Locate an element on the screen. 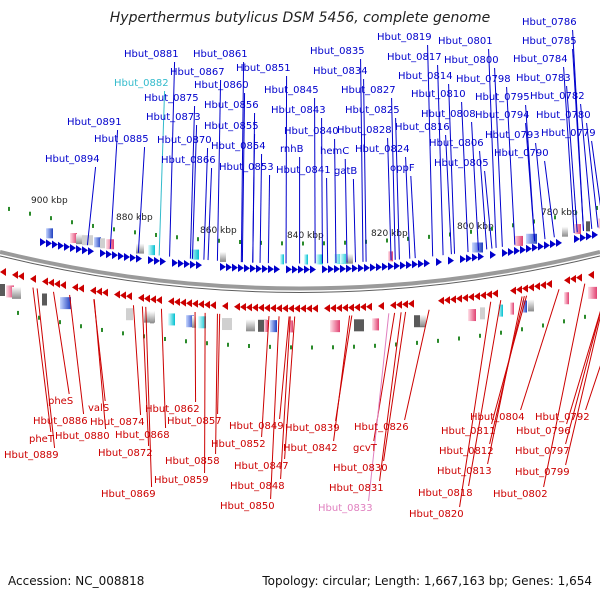  reverse-gene-arrow is located at coordinates (195, 303).